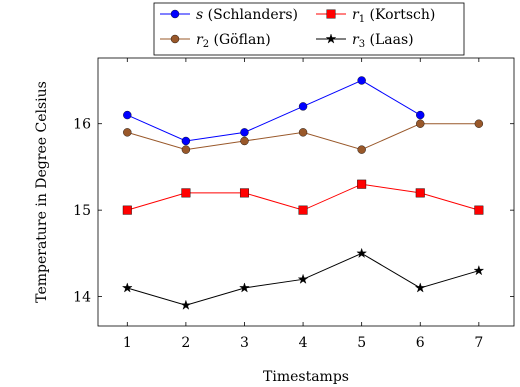 The height and width of the screenshot is (387, 520). I want to click on series-line-s, so click(274, 110).